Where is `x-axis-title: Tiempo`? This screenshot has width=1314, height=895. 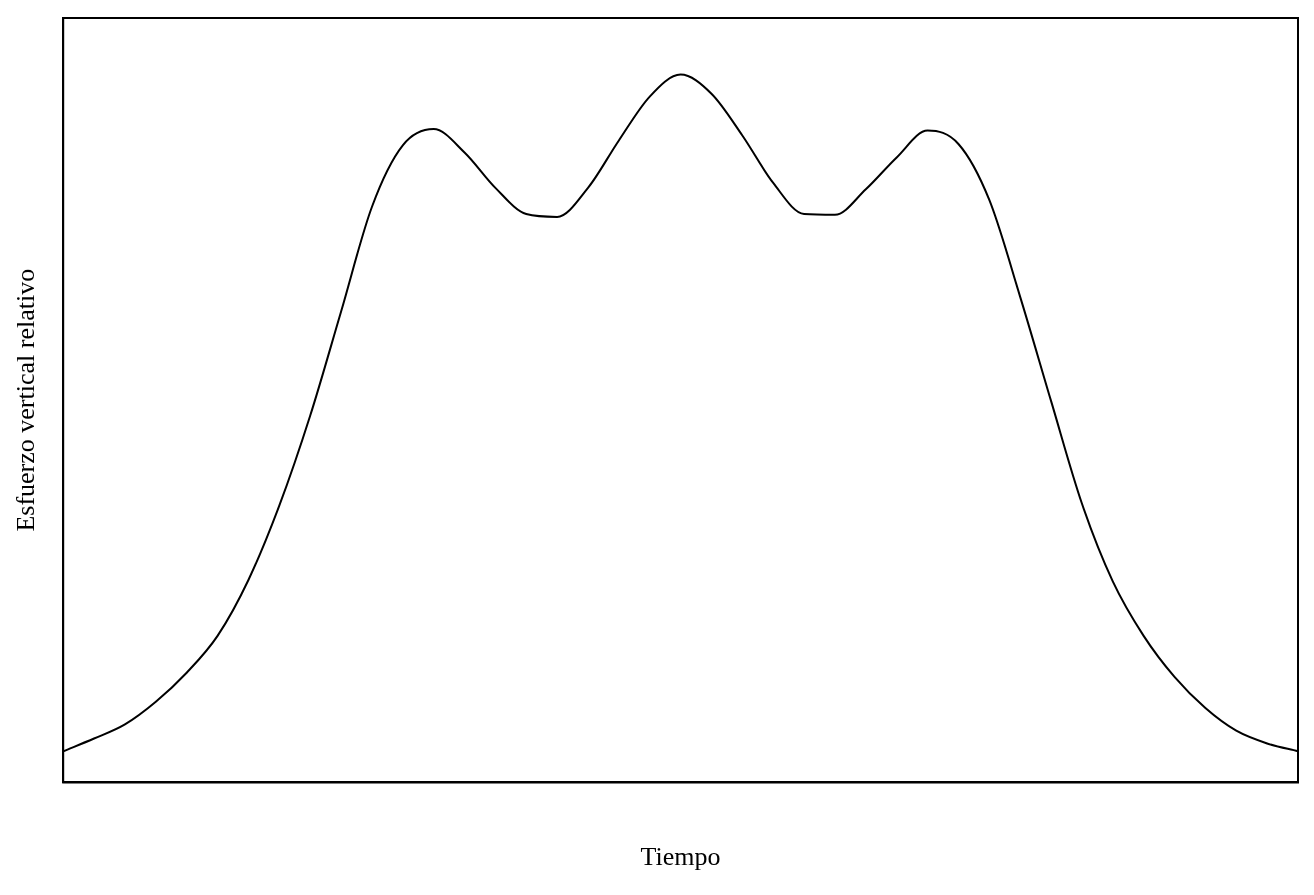
x-axis-title: Tiempo is located at coordinates (680, 857).